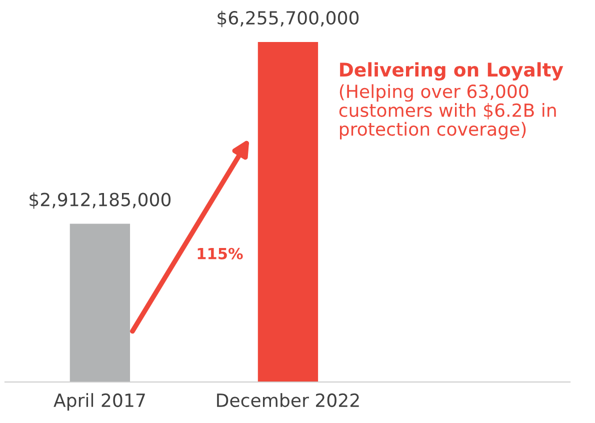 Image resolution: width=595 pixels, height=423 pixels. What do you see at coordinates (288, 19) in the screenshot?
I see `data-label: $6,255,700,000` at bounding box center [288, 19].